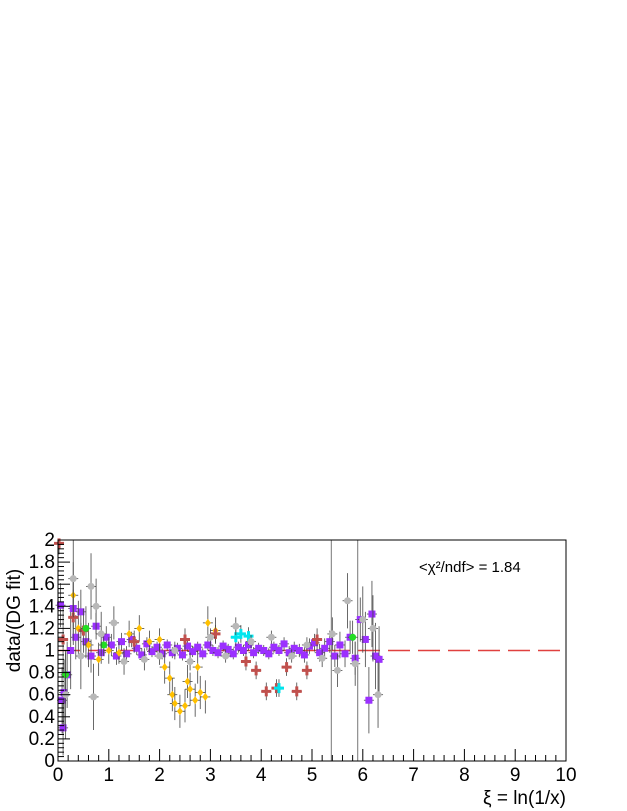 This screenshot has height=811, width=627. I want to click on x-tick-label: 4, so click(261, 775).